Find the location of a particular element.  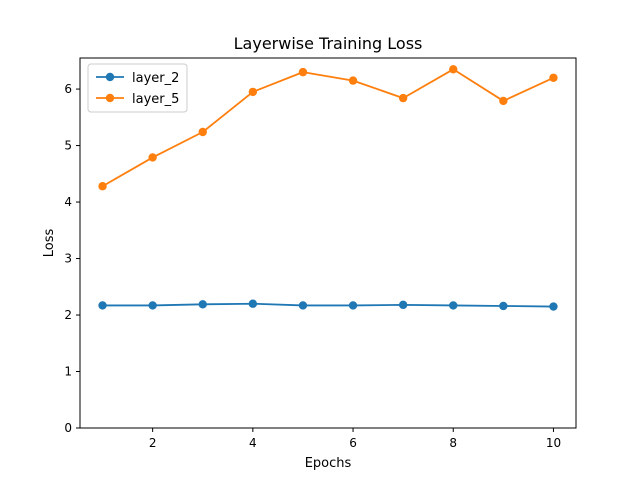

x-axis: 2 4 6 8 10 is located at coordinates (355, 439).